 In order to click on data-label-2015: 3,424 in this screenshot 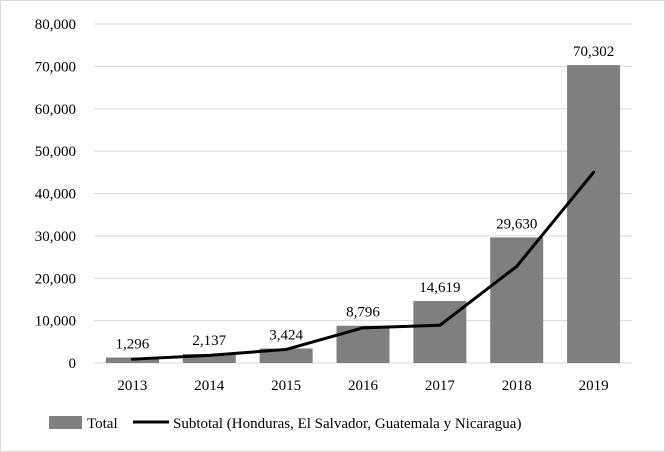, I will do `click(286, 335)`.